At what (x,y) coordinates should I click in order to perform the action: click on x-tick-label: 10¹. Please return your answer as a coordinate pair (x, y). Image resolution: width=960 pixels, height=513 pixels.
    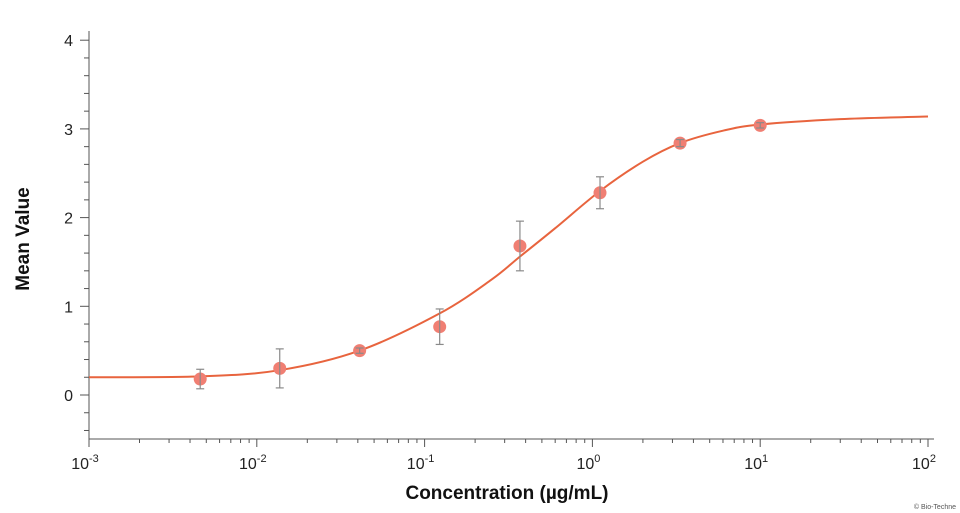
    Looking at the image, I should click on (756, 463).